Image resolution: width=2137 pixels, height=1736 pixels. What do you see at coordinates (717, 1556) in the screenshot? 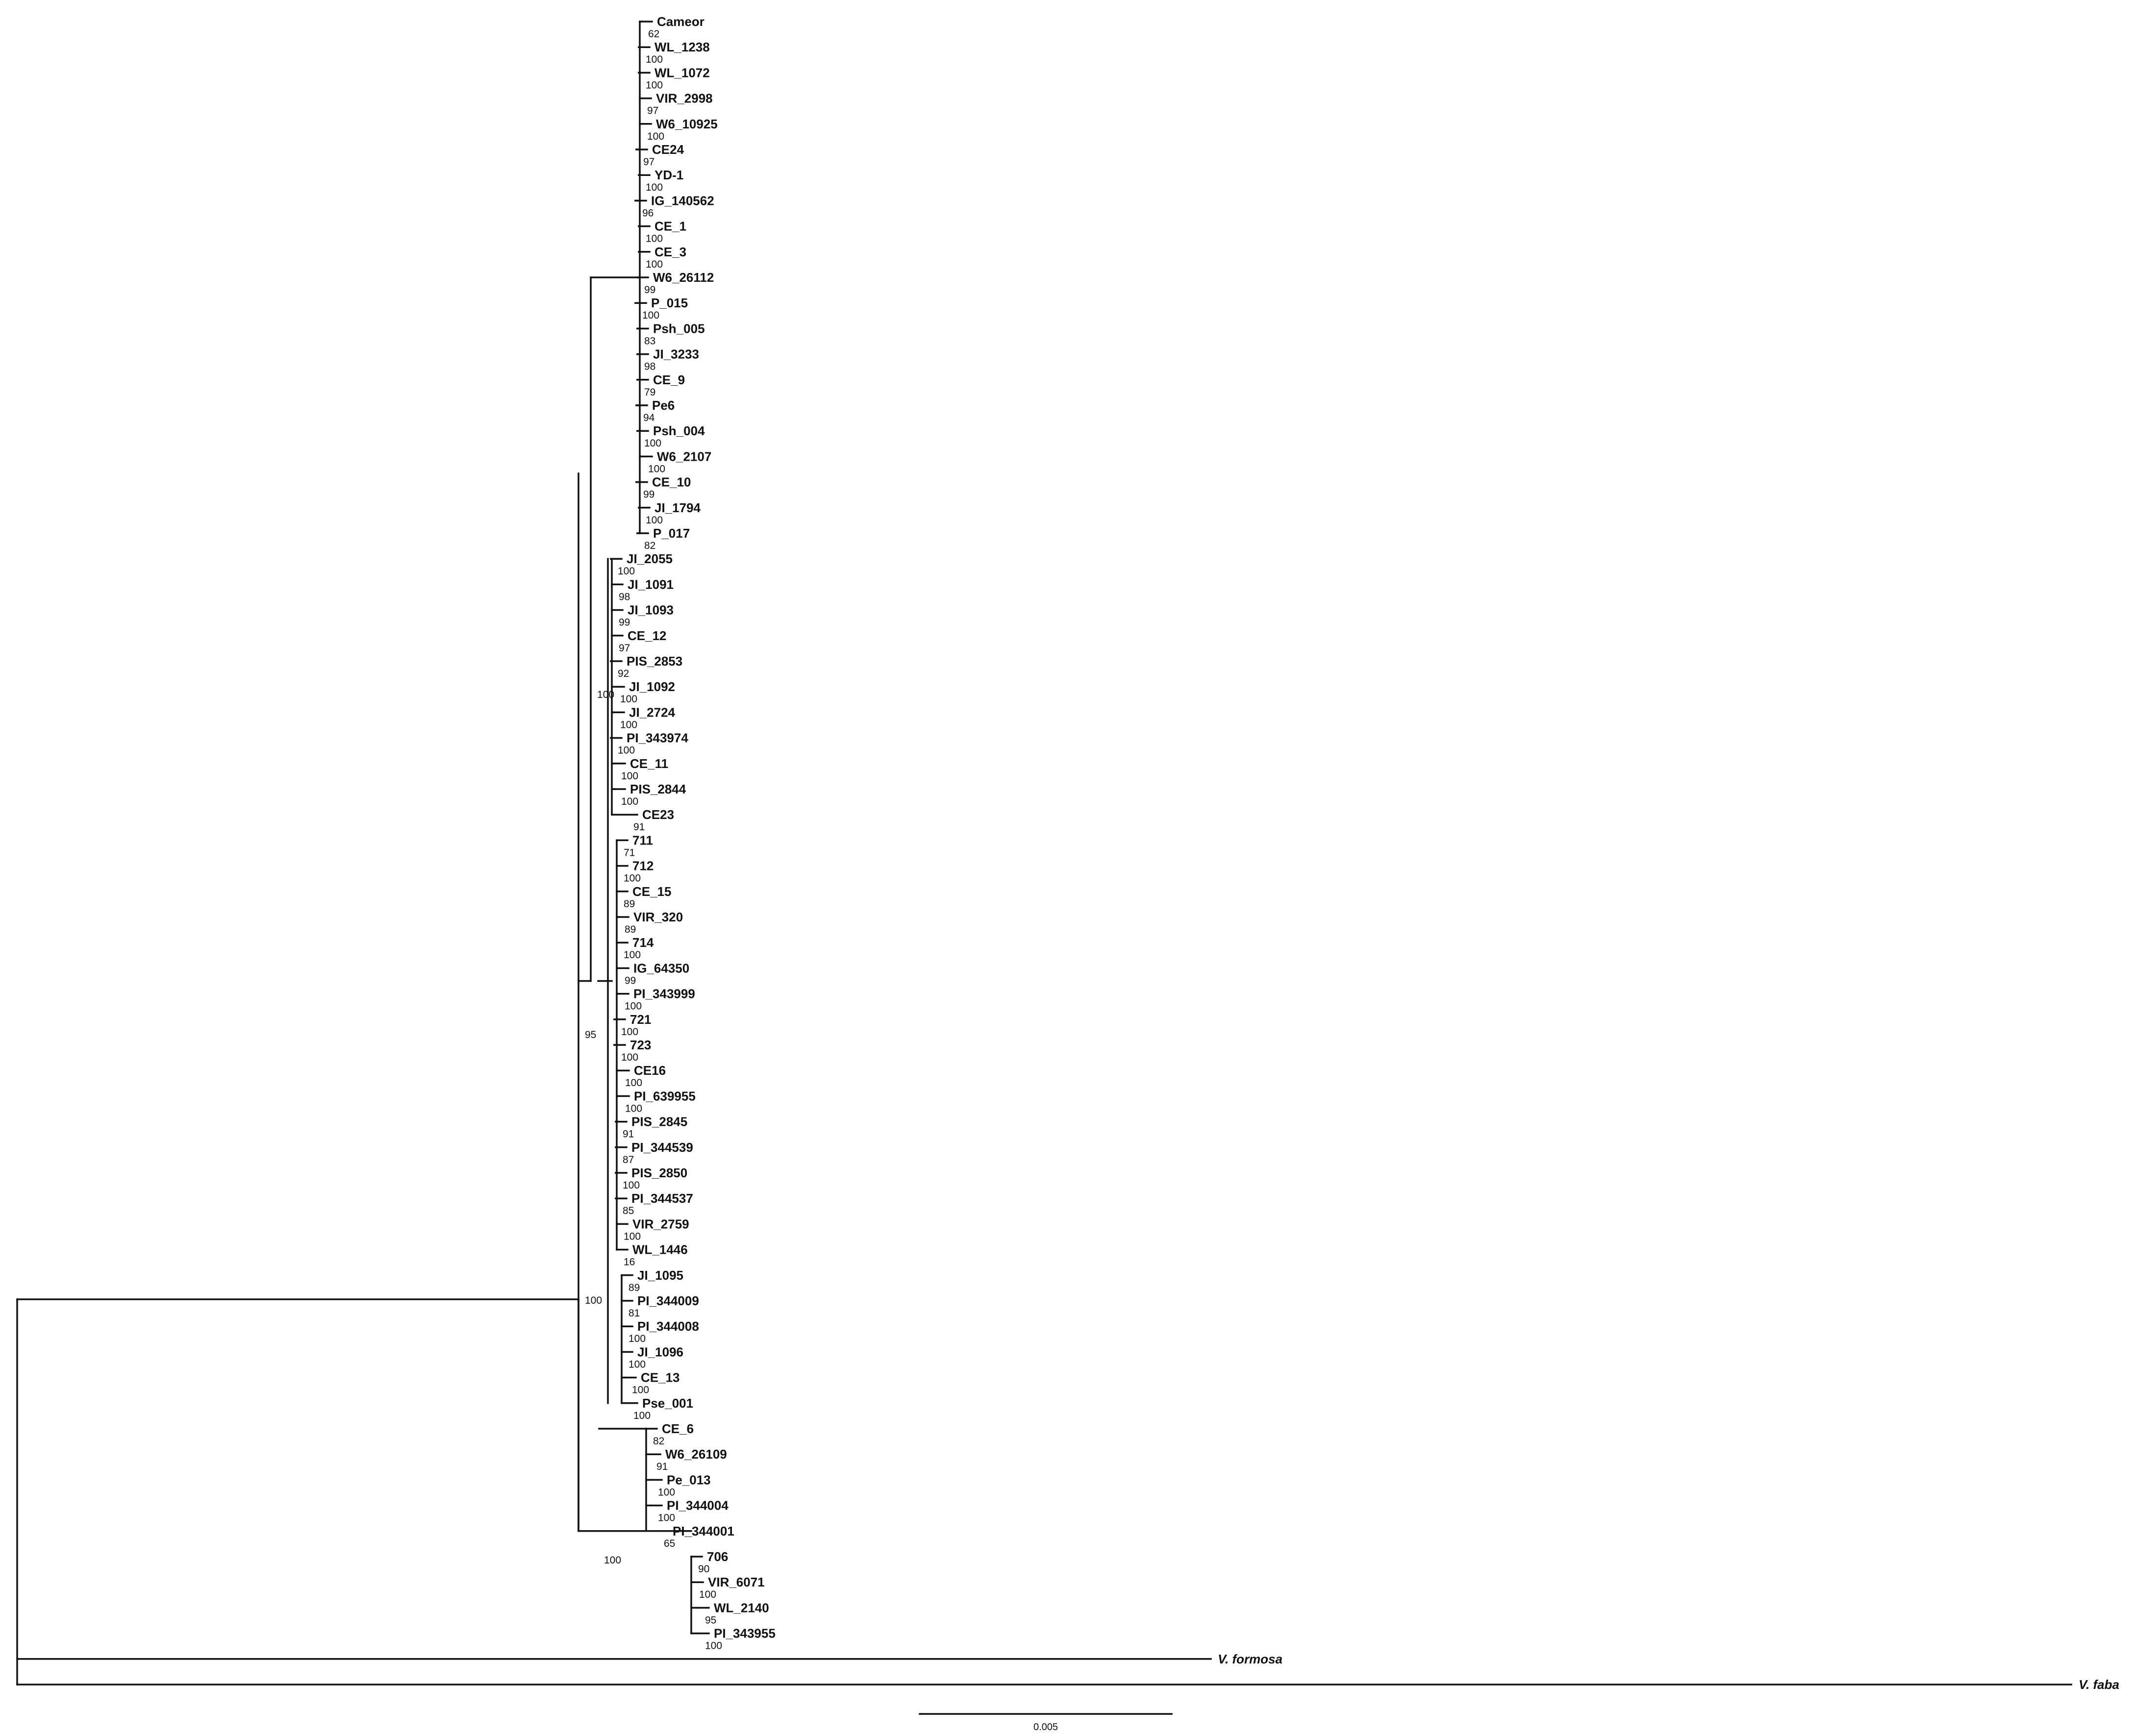
I see `tip-label: 706` at bounding box center [717, 1556].